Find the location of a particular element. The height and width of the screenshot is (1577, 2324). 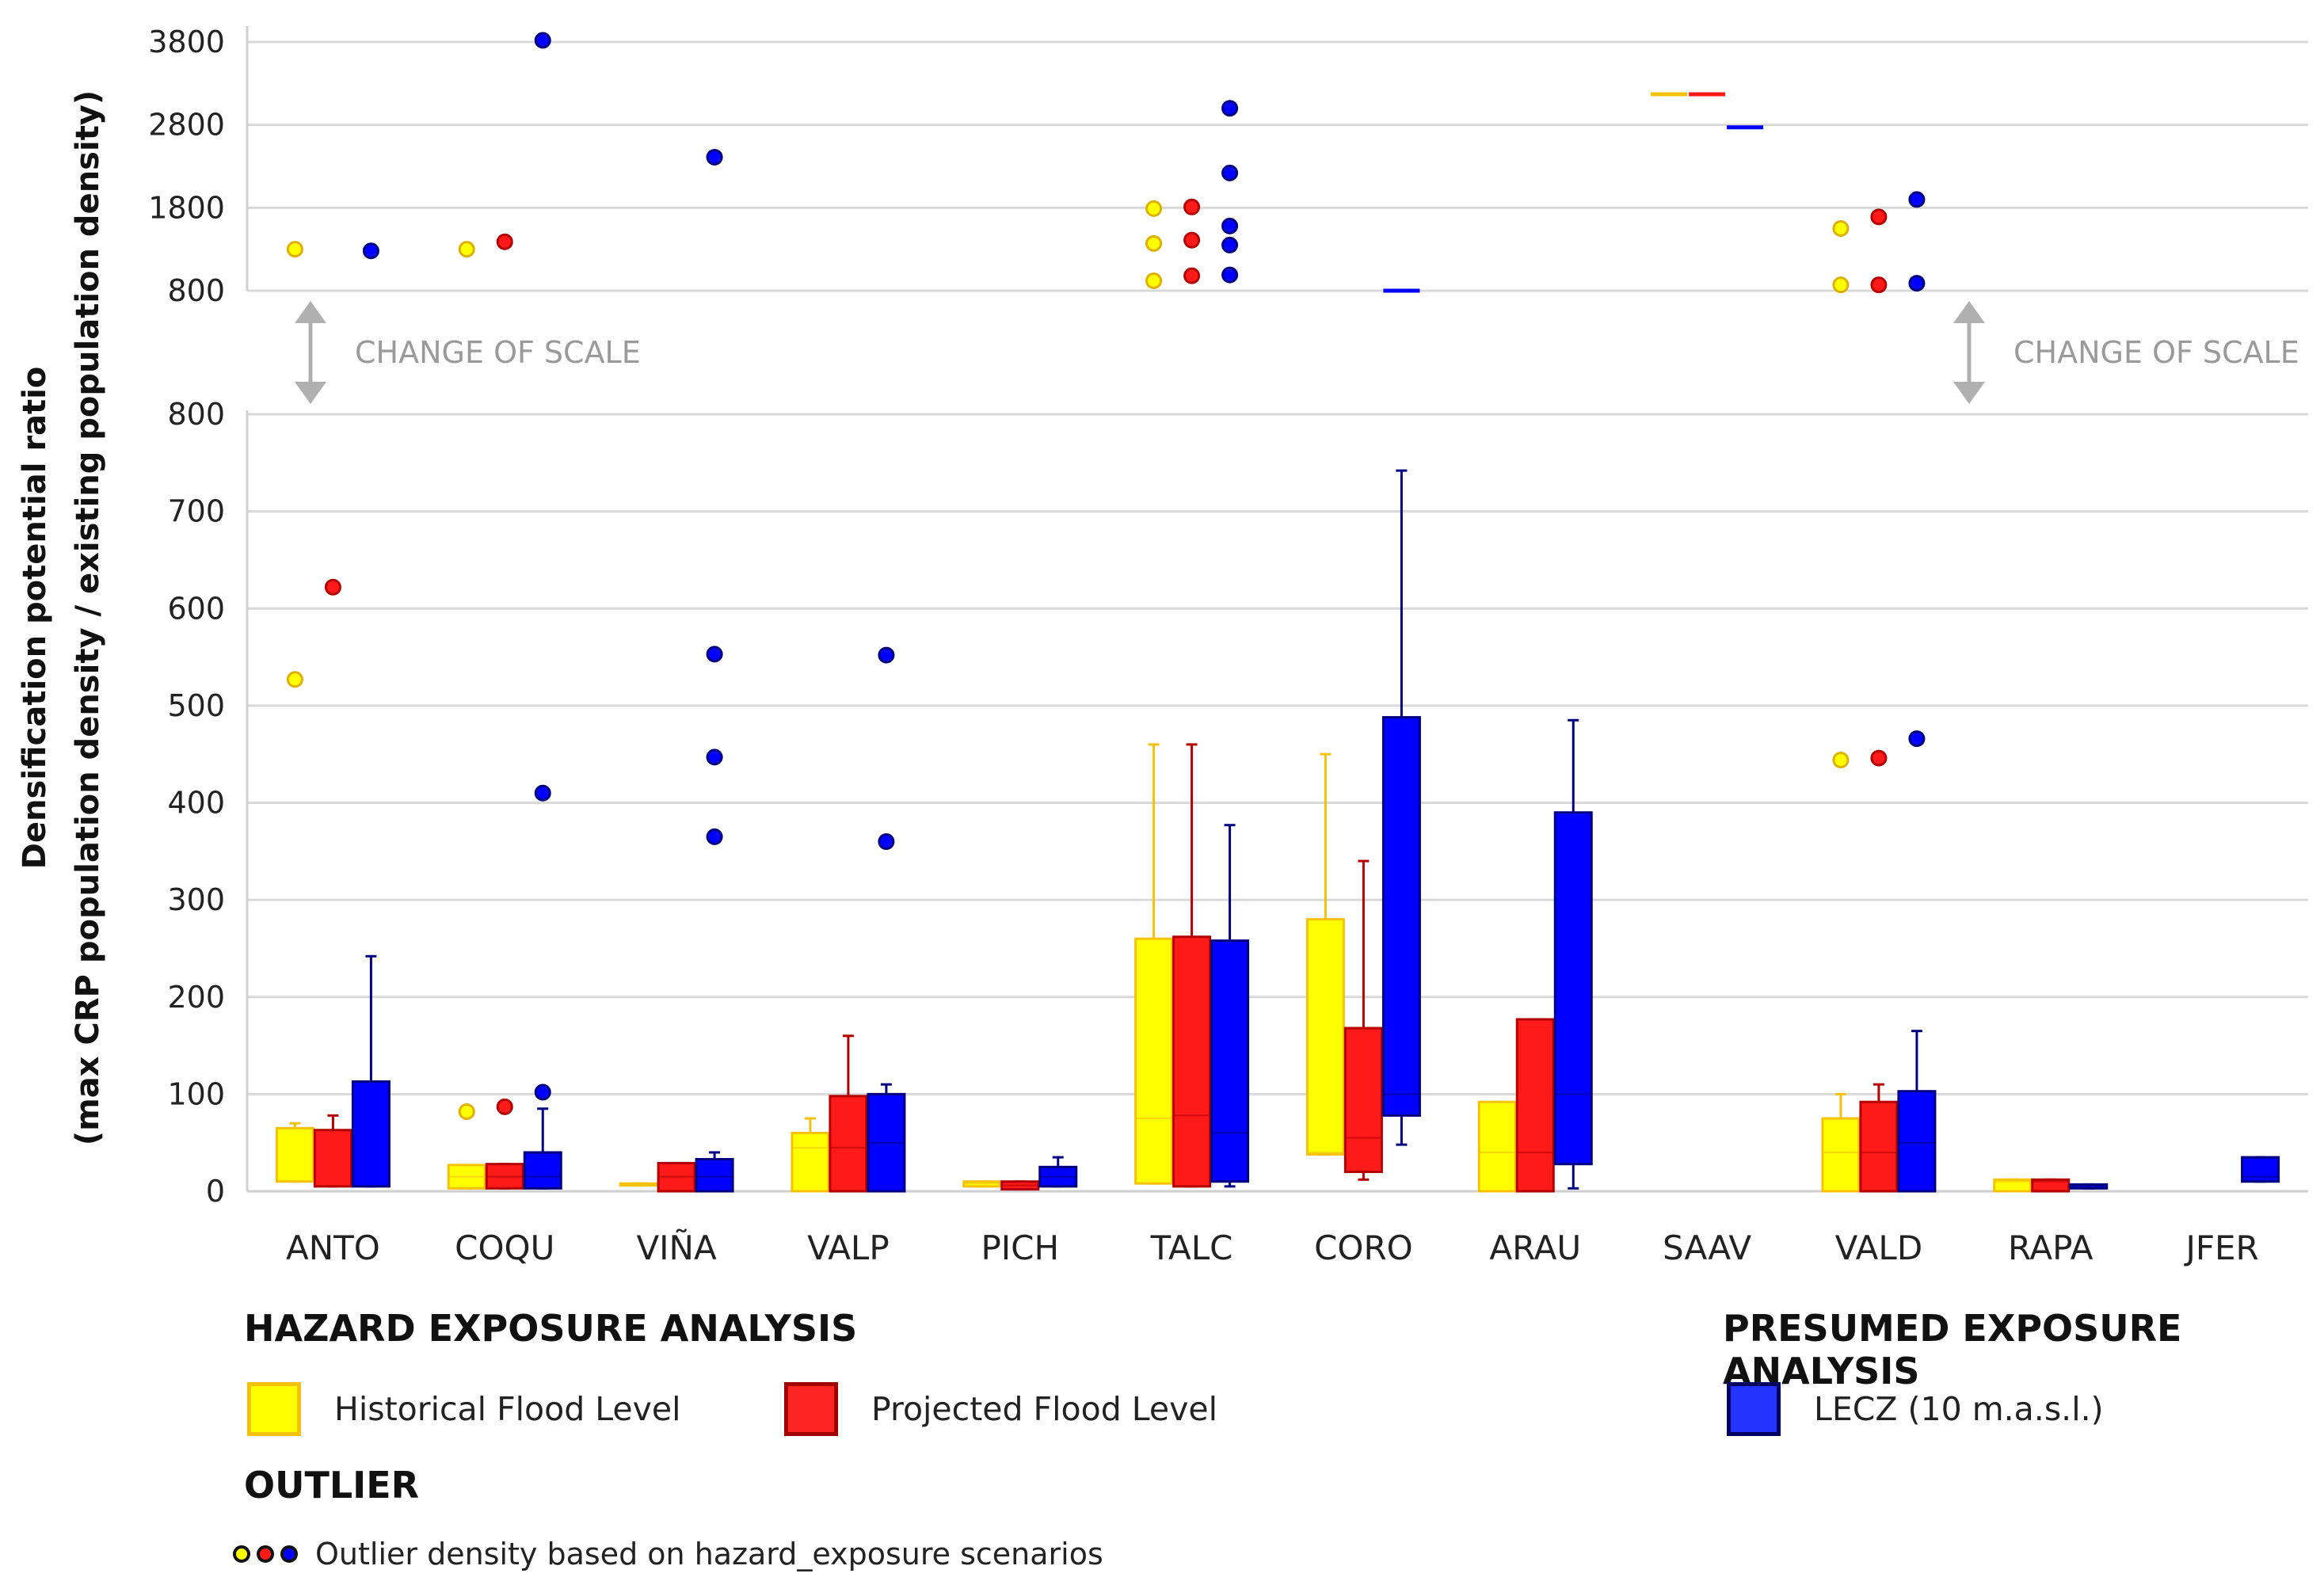

x-tick-rapa: RAPA is located at coordinates (2051, 1247).